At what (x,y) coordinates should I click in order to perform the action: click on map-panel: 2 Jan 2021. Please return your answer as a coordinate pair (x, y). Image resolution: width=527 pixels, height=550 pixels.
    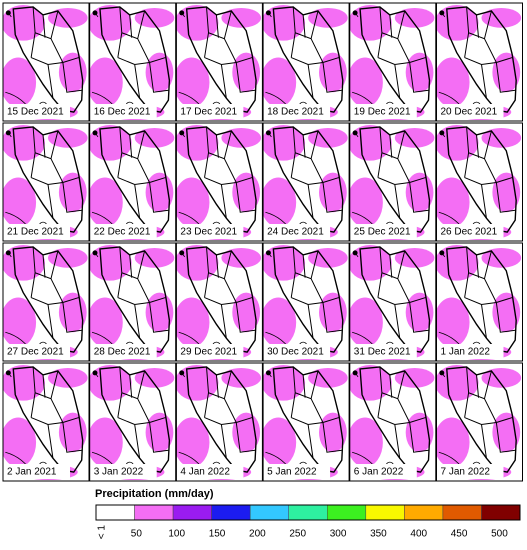
    Looking at the image, I should click on (46, 422).